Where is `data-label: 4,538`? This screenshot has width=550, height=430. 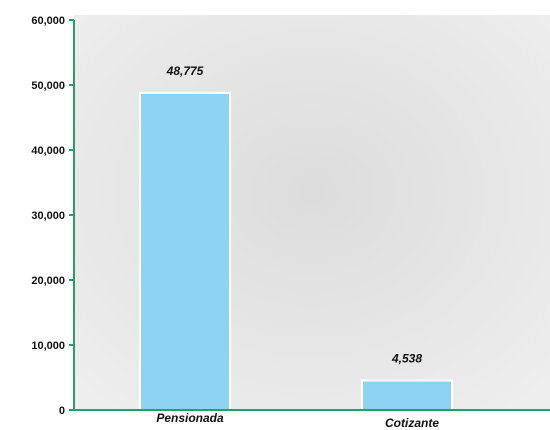
data-label: 4,538 is located at coordinates (406, 359).